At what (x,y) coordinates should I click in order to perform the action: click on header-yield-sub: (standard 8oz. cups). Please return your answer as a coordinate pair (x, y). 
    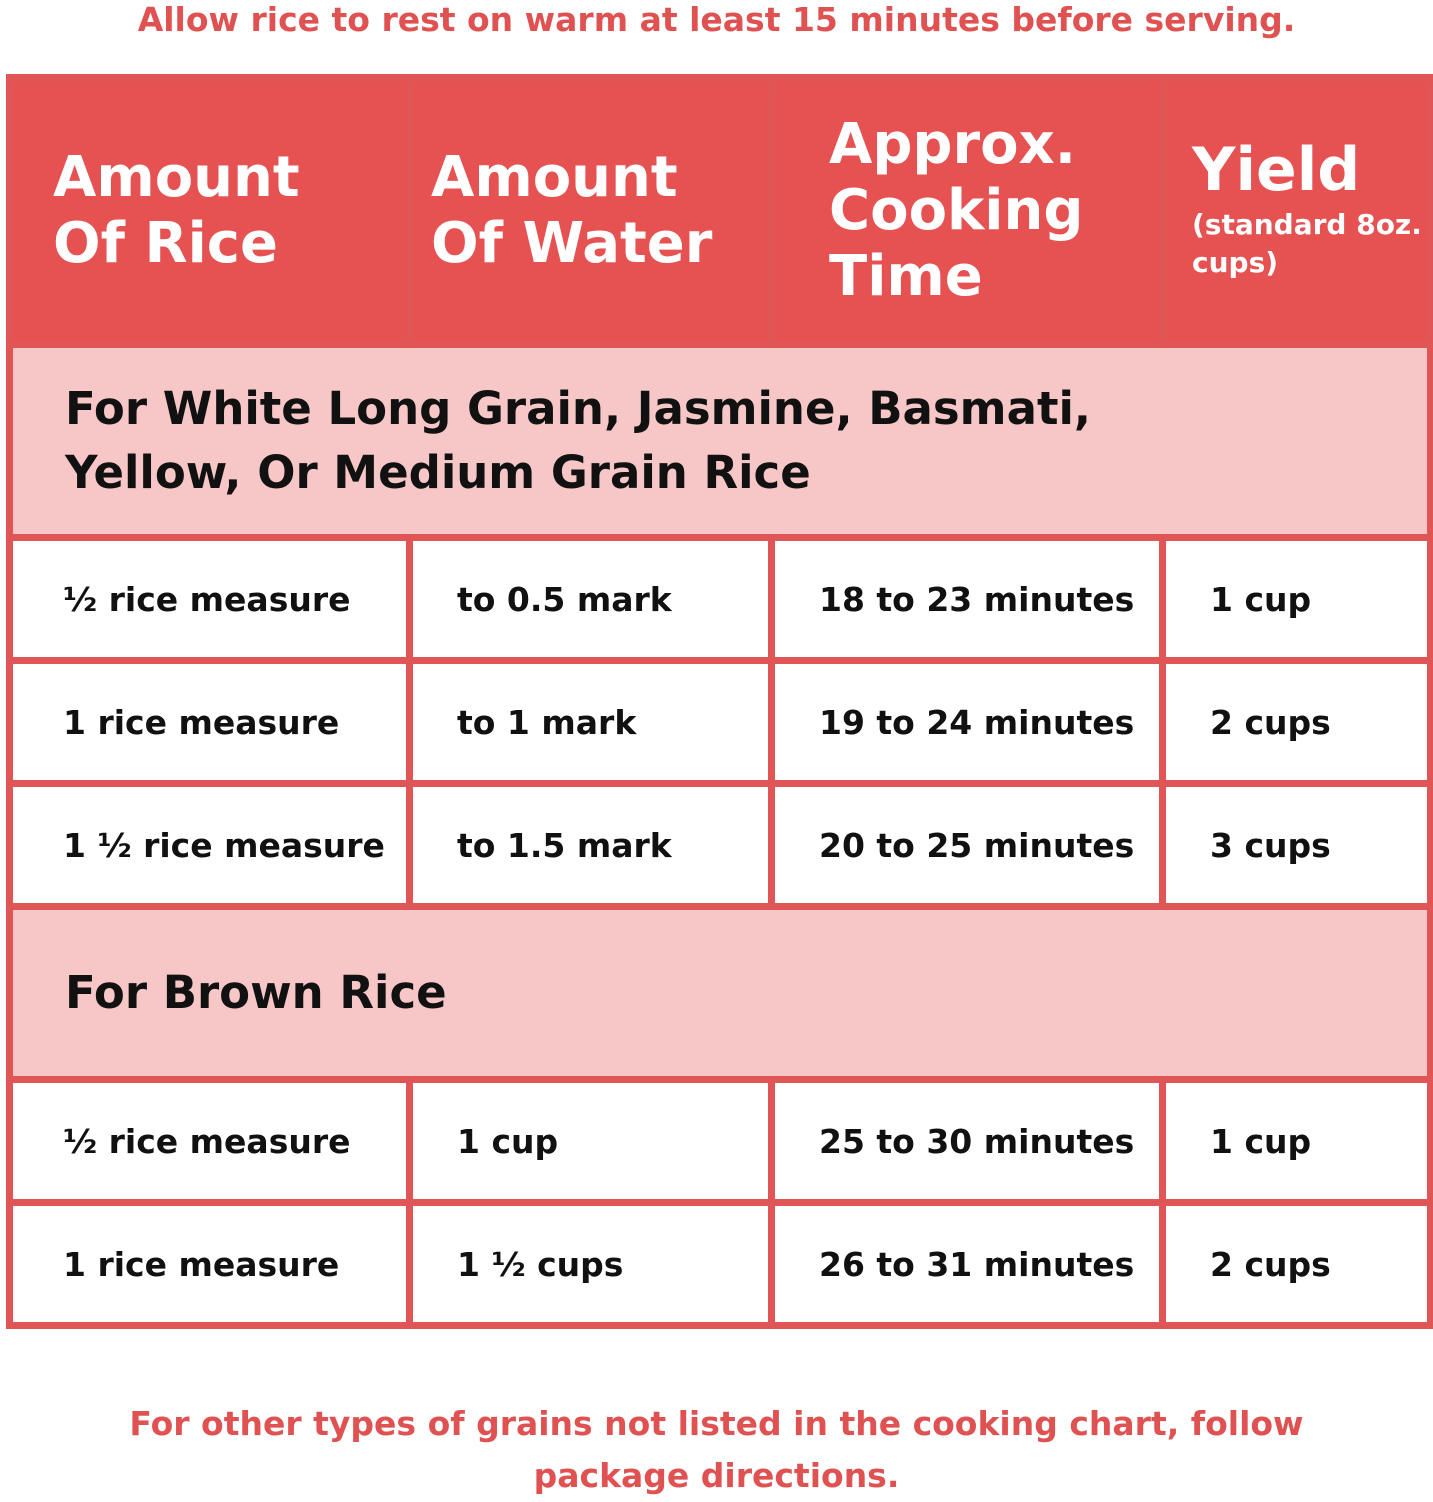
    Looking at the image, I should click on (1307, 243).